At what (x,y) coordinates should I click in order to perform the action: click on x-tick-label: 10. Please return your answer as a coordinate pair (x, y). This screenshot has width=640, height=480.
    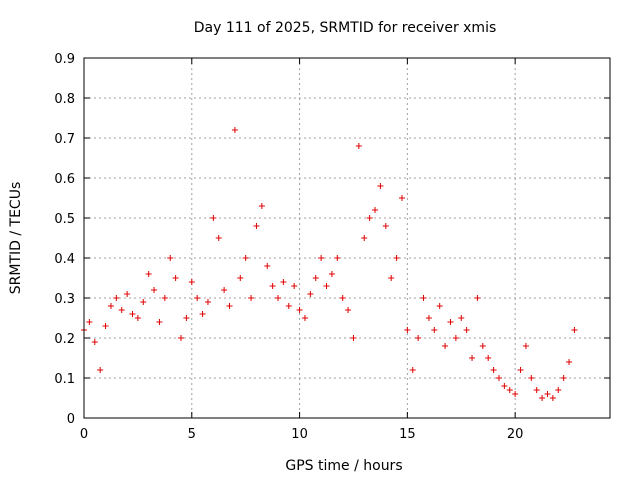
    Looking at the image, I should click on (299, 434).